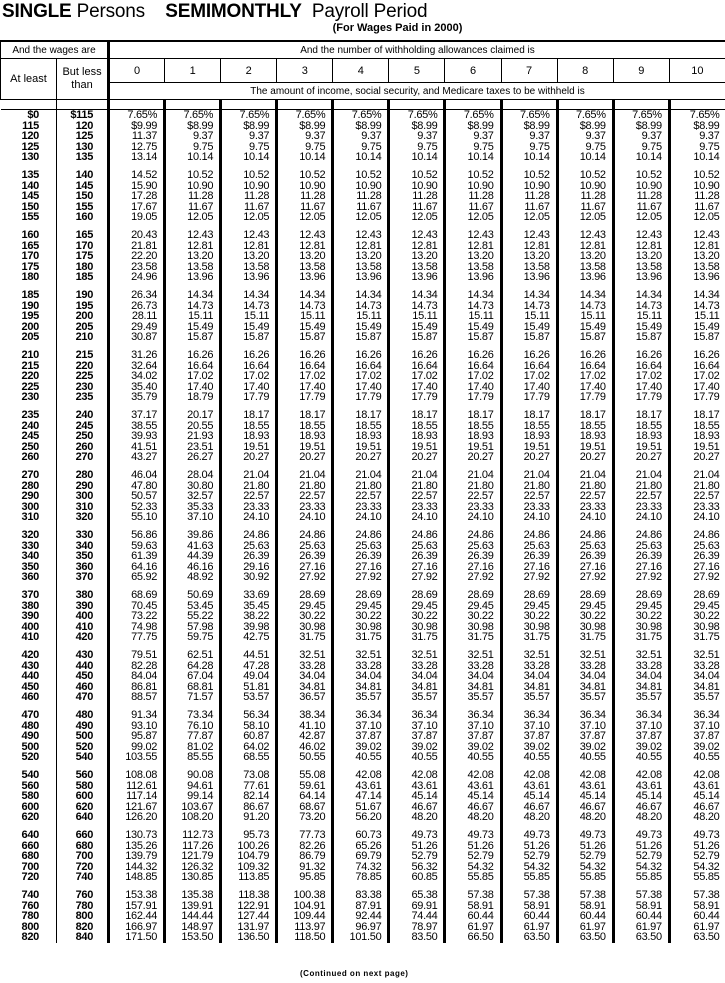  Describe the element at coordinates (528, 637) in the screenshot. I see `withholding-amount: 31.75` at that location.